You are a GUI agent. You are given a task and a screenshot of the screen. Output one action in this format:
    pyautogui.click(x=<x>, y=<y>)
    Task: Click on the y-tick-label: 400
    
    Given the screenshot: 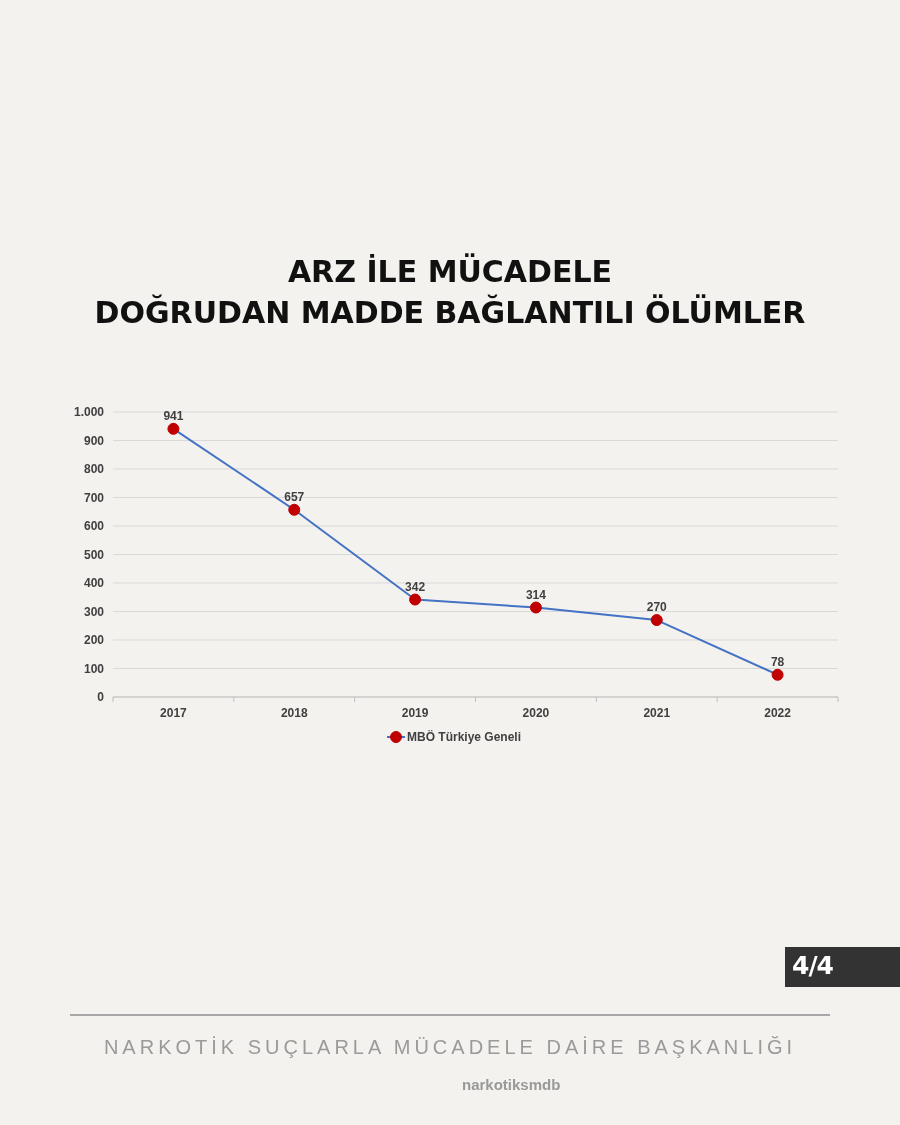 What is the action you would take?
    pyautogui.click(x=94, y=583)
    